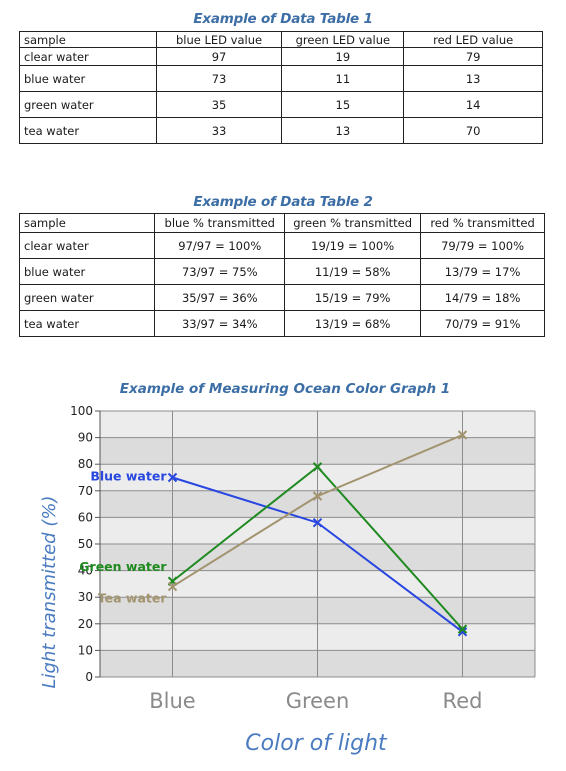  Describe the element at coordinates (85, 517) in the screenshot. I see `y-tick-label: 60` at that location.